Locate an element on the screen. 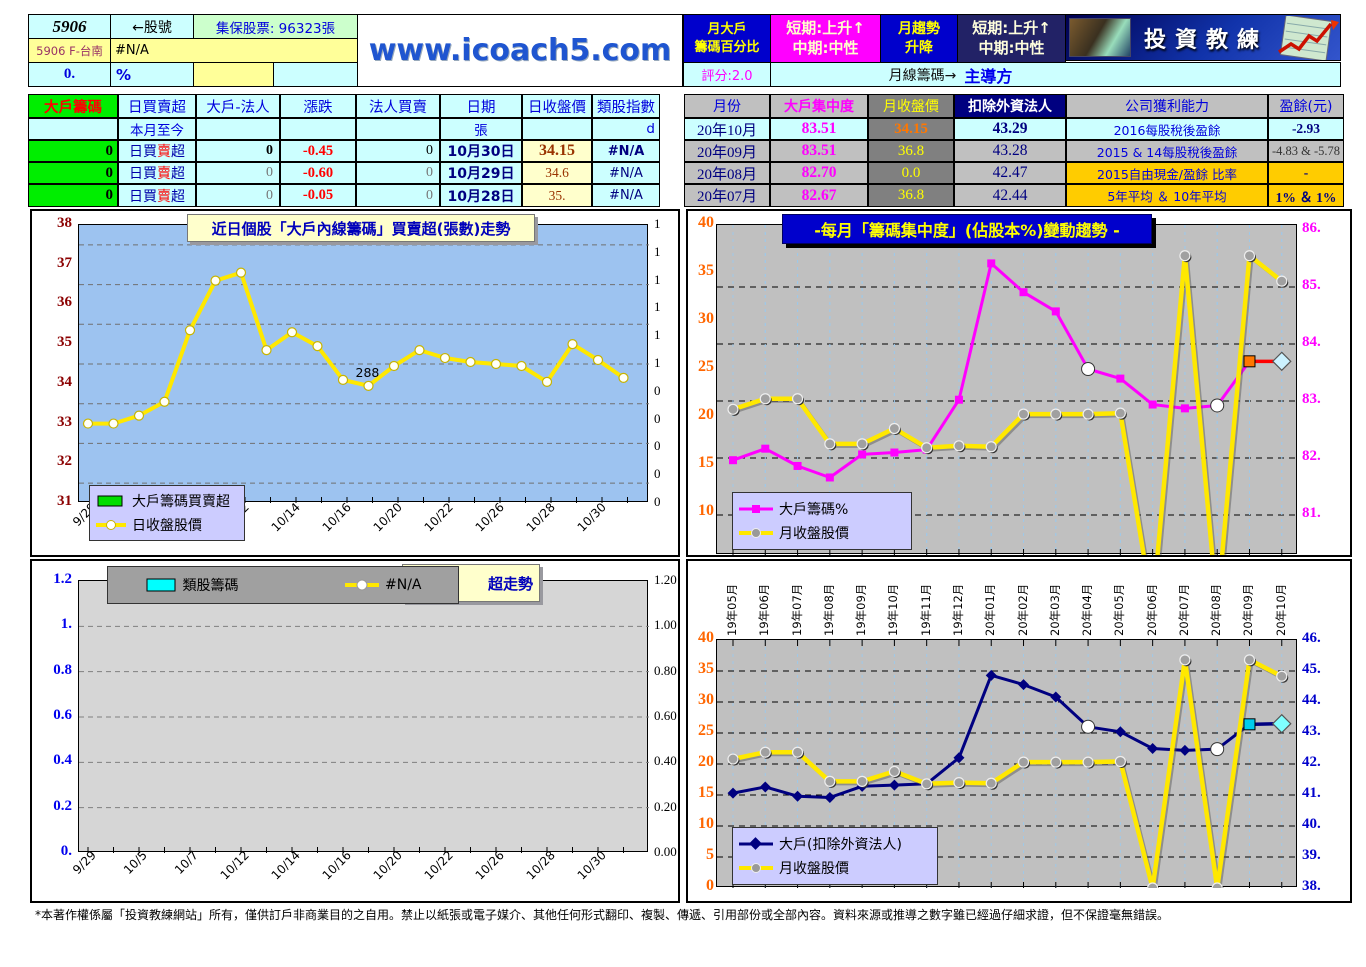 Image resolution: width=1366 pixels, height=967 pixels. monthly-major-header: 月大戶 籌碼百分比 is located at coordinates (727, 38).